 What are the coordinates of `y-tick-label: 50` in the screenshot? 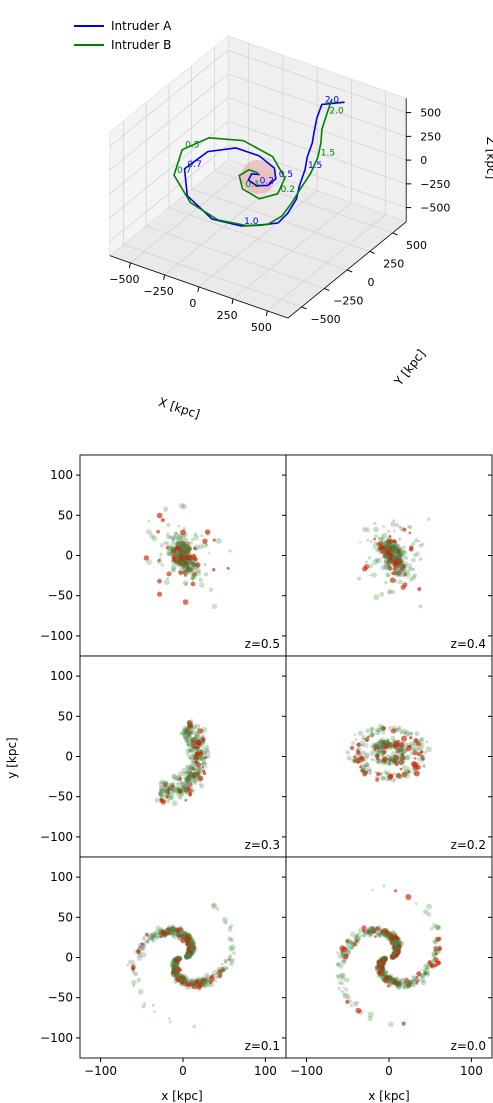 It's located at (65, 716).